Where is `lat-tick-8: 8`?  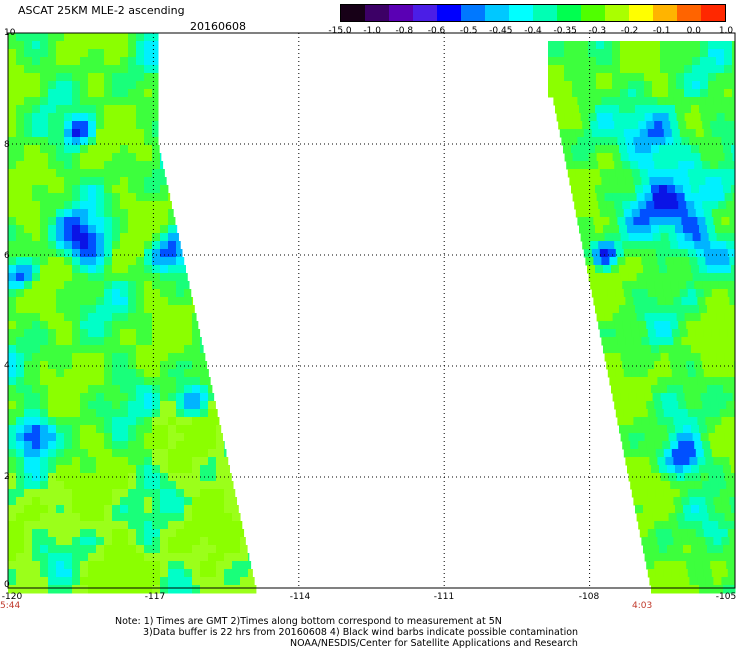
lat-tick-8: 8 is located at coordinates (7, 145).